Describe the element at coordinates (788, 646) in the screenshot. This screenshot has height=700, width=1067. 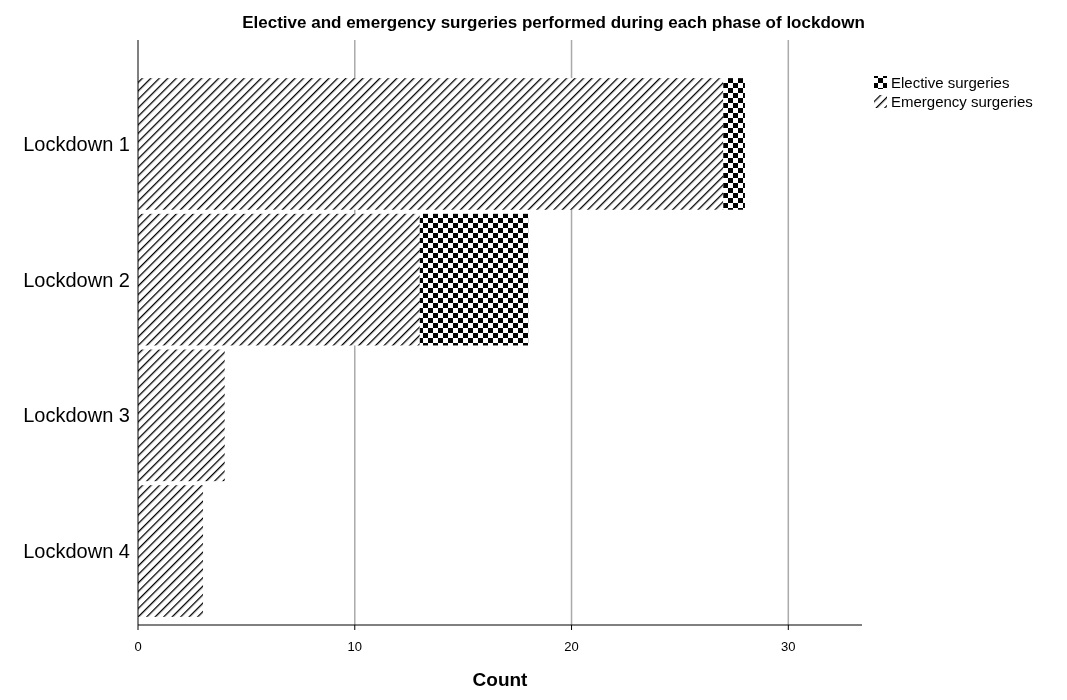
I see `x-tick-label: 30` at that location.